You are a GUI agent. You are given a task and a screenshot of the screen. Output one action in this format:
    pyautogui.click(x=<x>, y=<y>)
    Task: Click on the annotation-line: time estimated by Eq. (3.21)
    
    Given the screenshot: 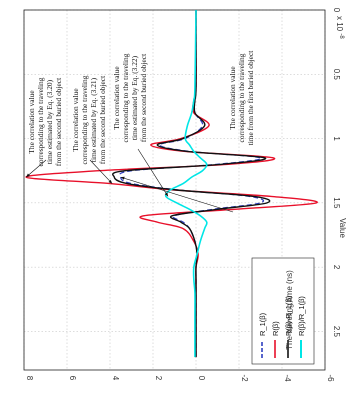 What is the action you would take?
    pyautogui.click(x=93, y=119)
    